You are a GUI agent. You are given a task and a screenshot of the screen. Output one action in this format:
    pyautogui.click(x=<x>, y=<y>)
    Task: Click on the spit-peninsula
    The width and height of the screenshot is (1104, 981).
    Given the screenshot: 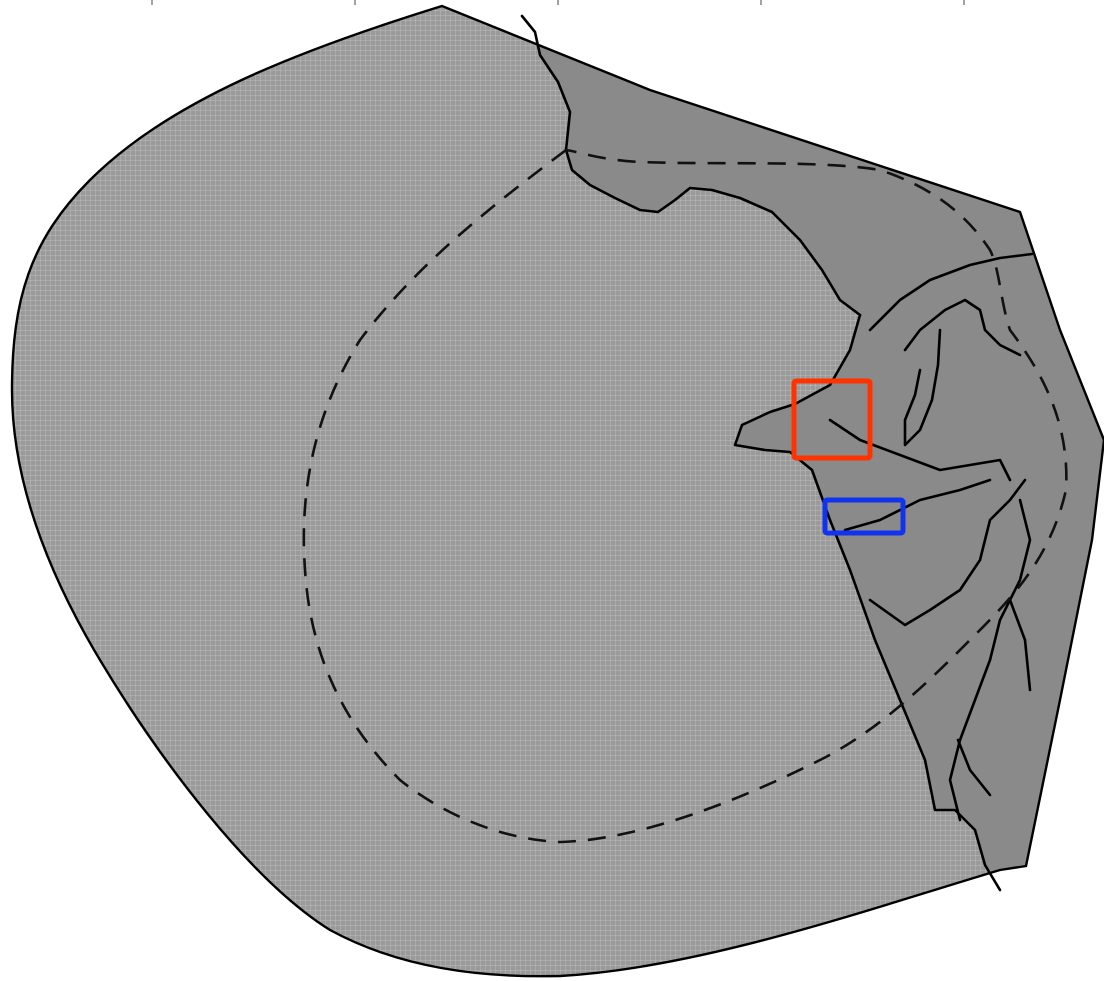 What is the action you would take?
    pyautogui.click(x=922, y=387)
    